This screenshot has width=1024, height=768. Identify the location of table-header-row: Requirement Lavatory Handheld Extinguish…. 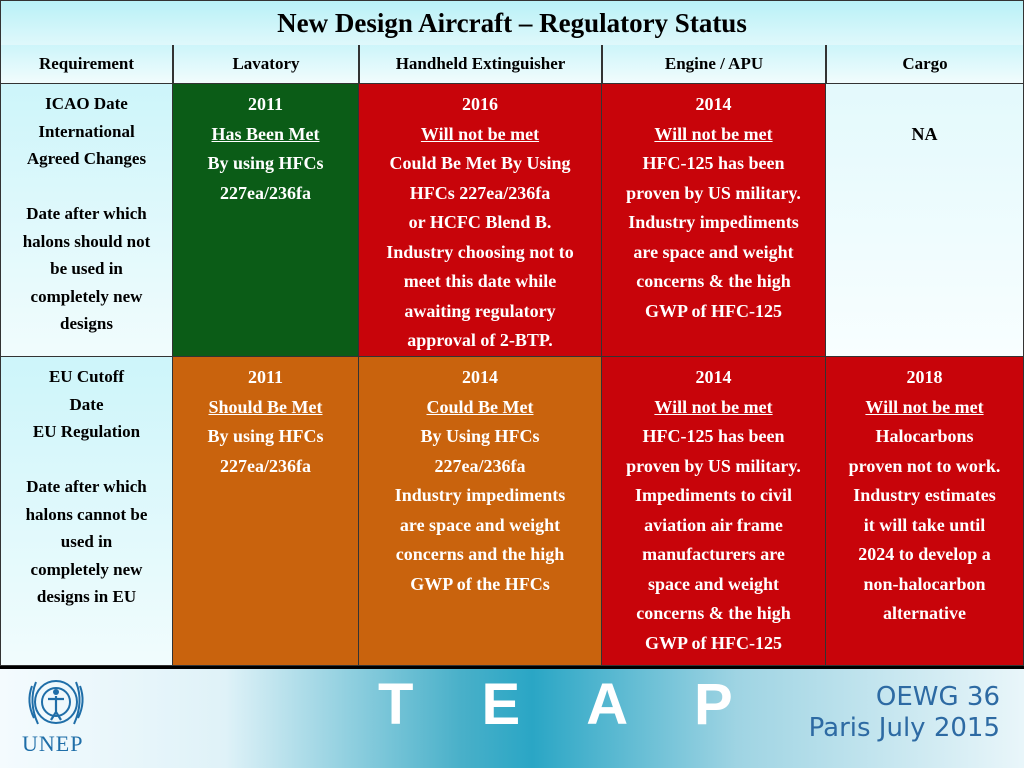
(512, 64).